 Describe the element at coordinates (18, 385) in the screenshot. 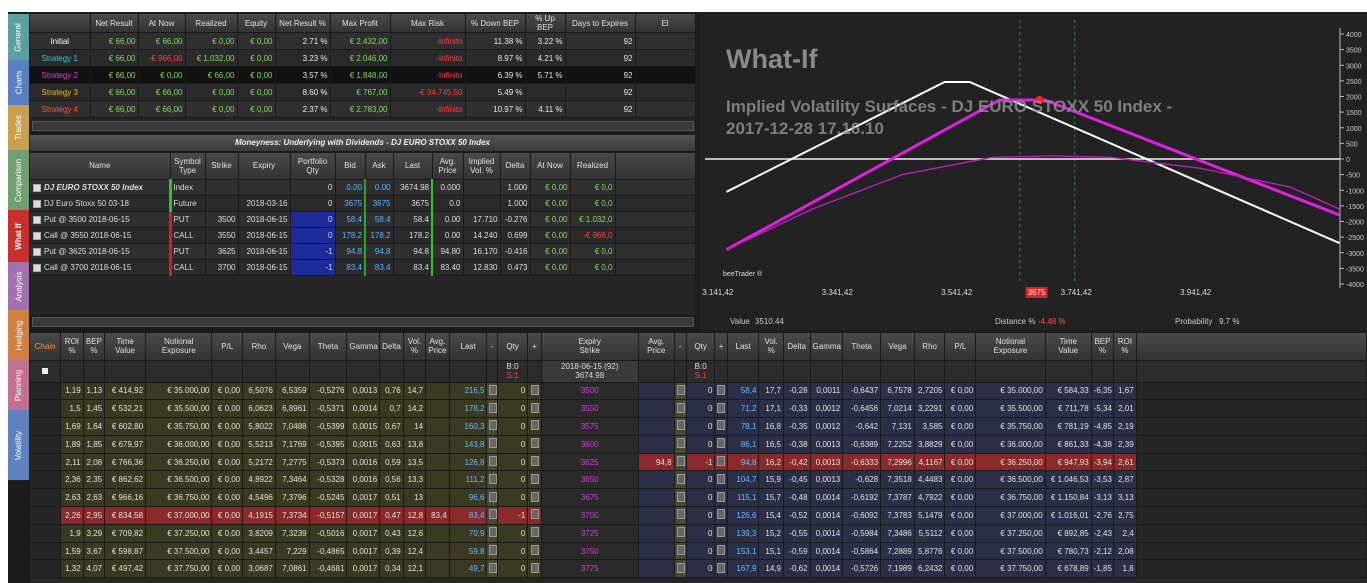

I see `side-tab: Planning` at that location.